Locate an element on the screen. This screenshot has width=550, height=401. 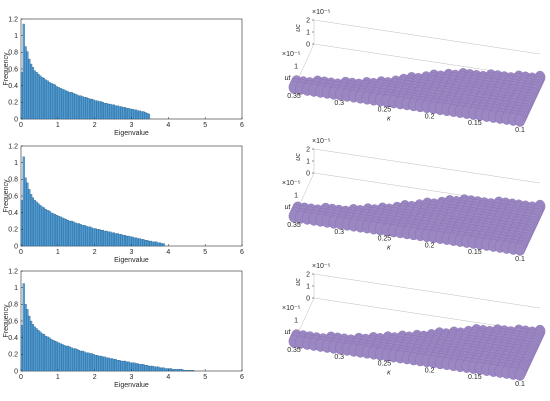
x-tick-label: 0.35 is located at coordinates (294, 96).